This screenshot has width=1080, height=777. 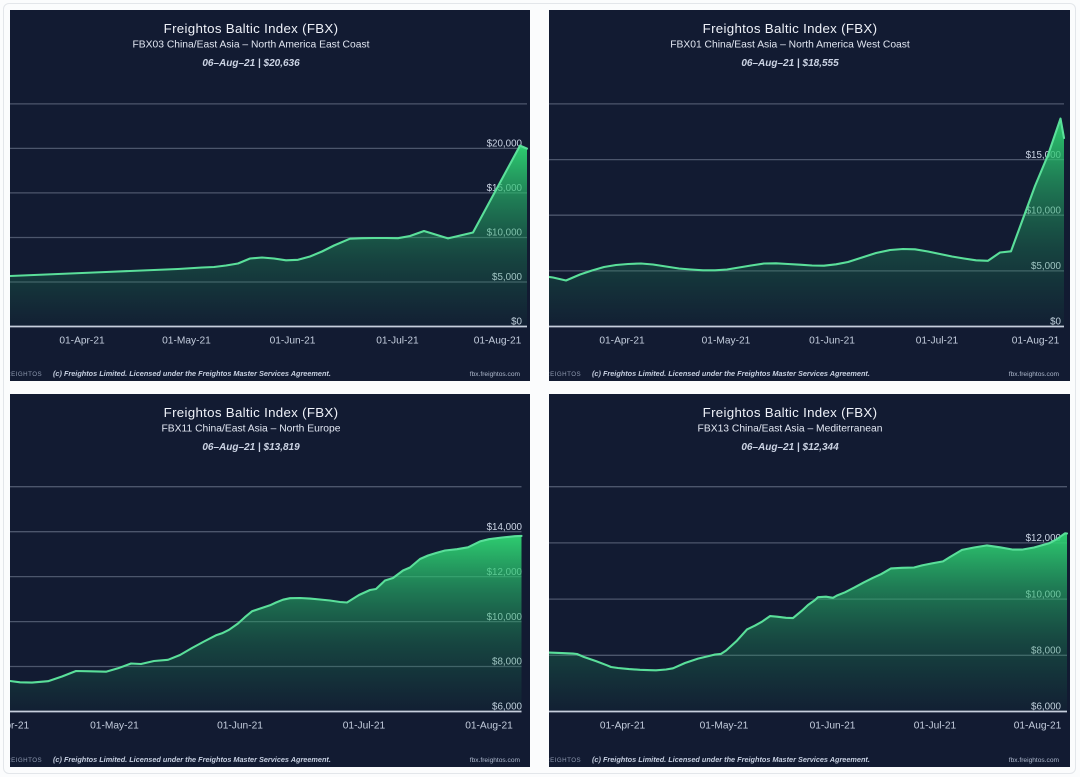 I want to click on svg-text: 06–Aug–21 | $18,555, so click(x=790, y=63).